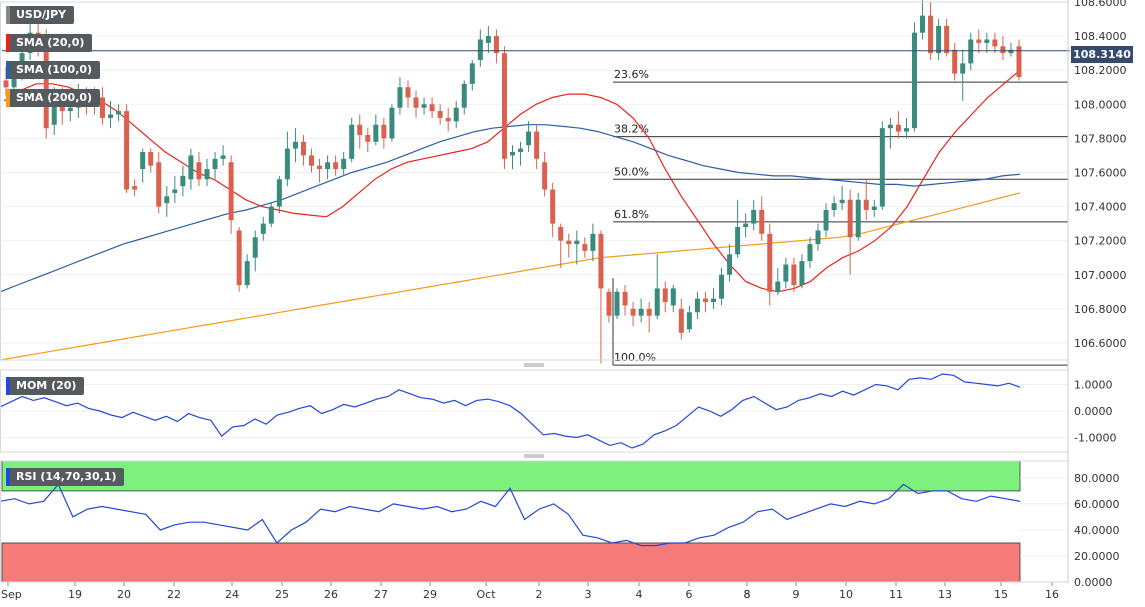 This screenshot has width=1145, height=607. I want to click on legend-sma20-label: SMA (20,0), so click(50, 42).